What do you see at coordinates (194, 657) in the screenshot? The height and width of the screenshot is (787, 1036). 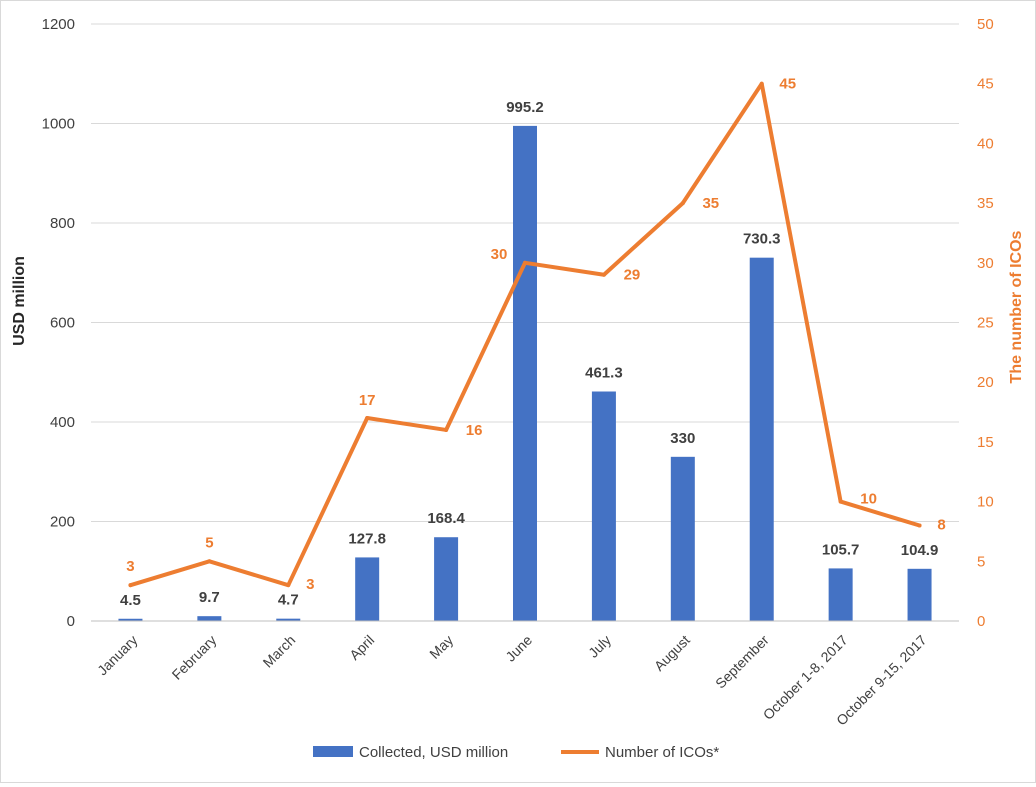 I see `x-tick-label: February` at bounding box center [194, 657].